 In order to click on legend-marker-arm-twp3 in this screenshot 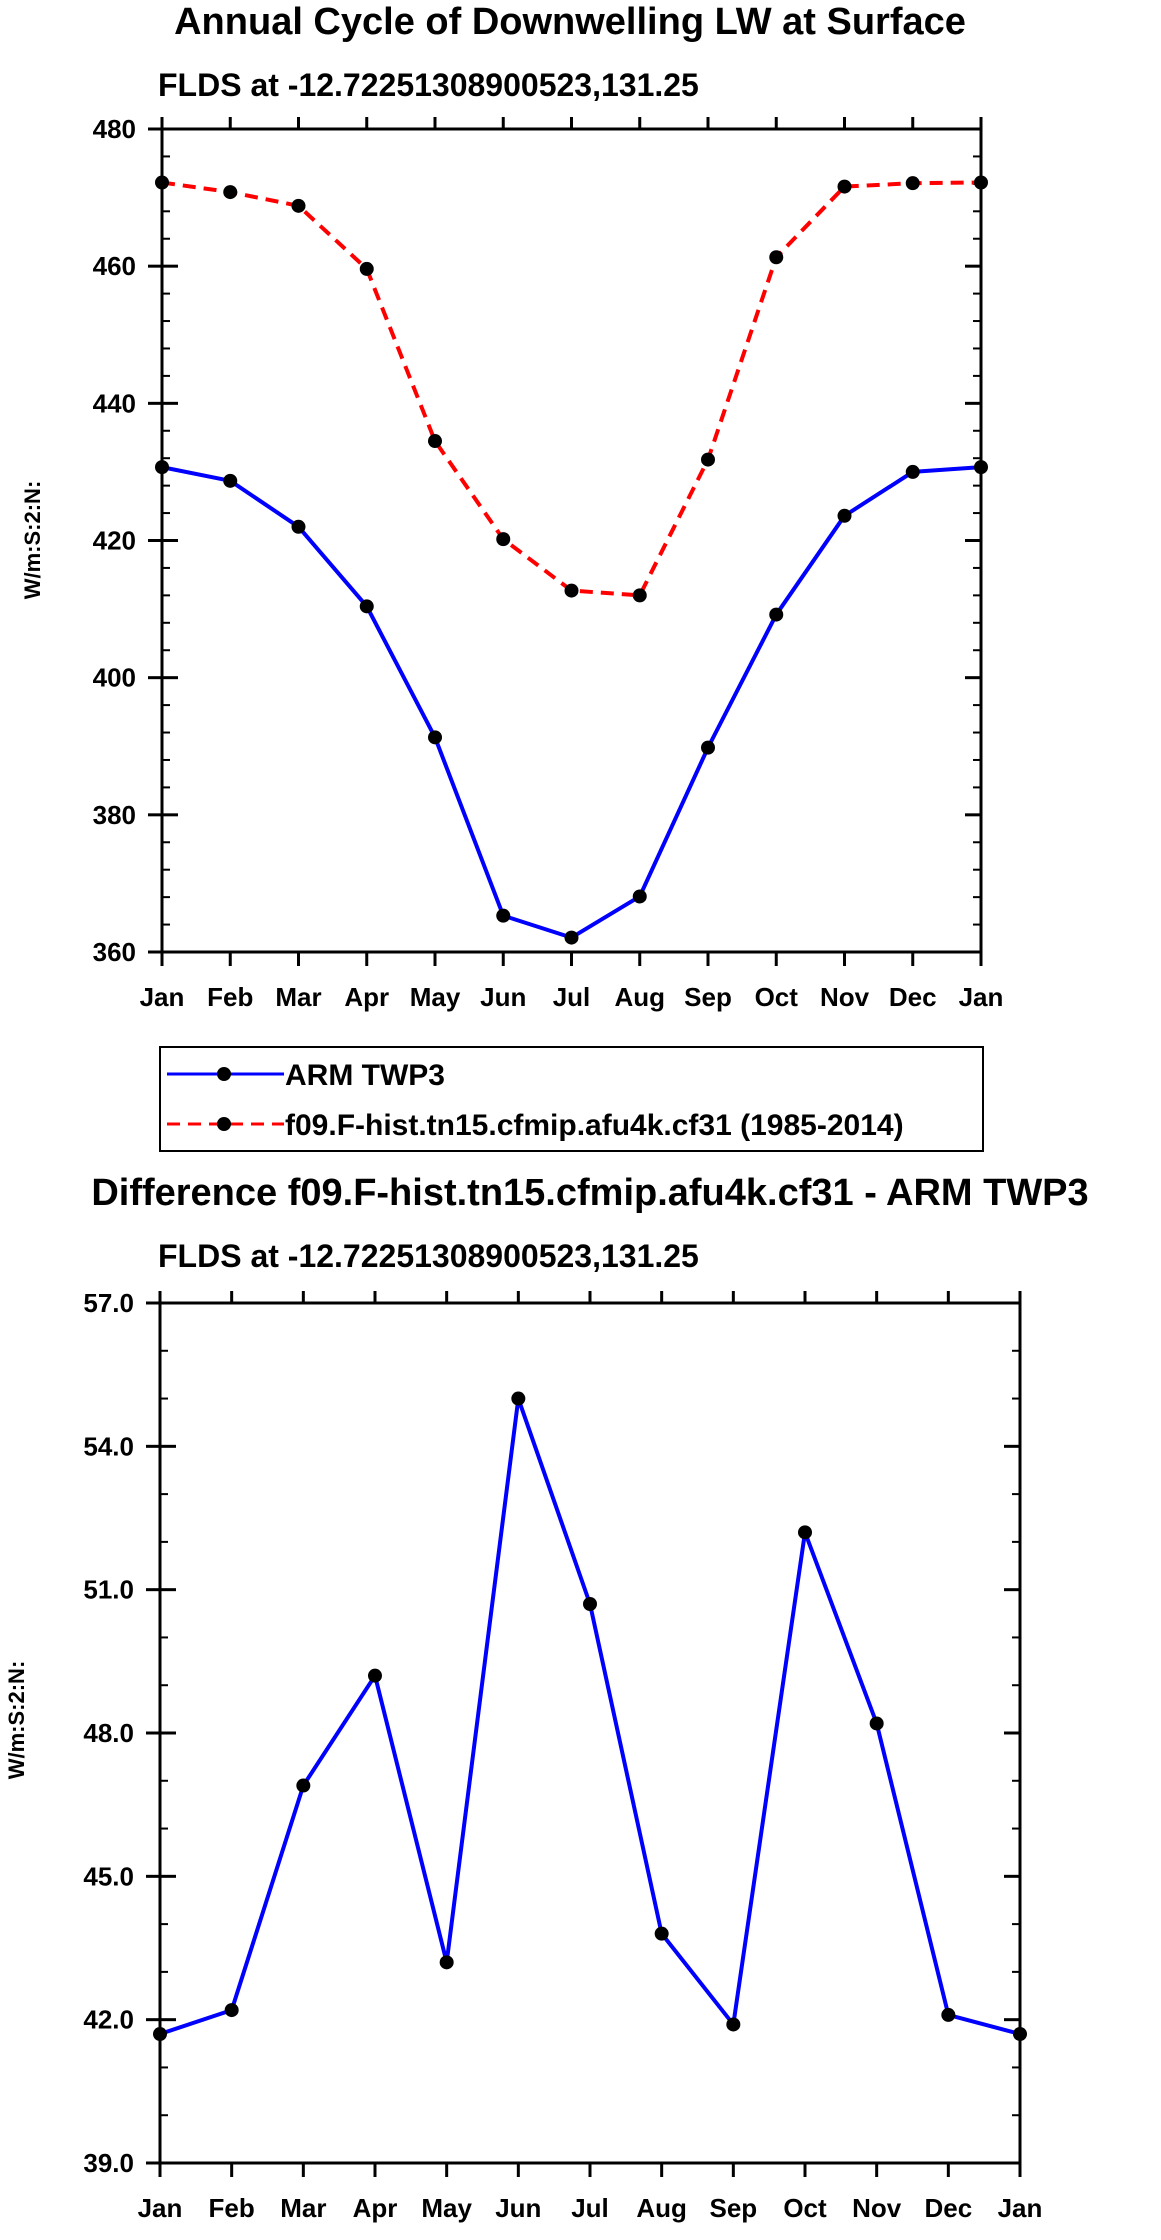, I will do `click(224, 1074)`.